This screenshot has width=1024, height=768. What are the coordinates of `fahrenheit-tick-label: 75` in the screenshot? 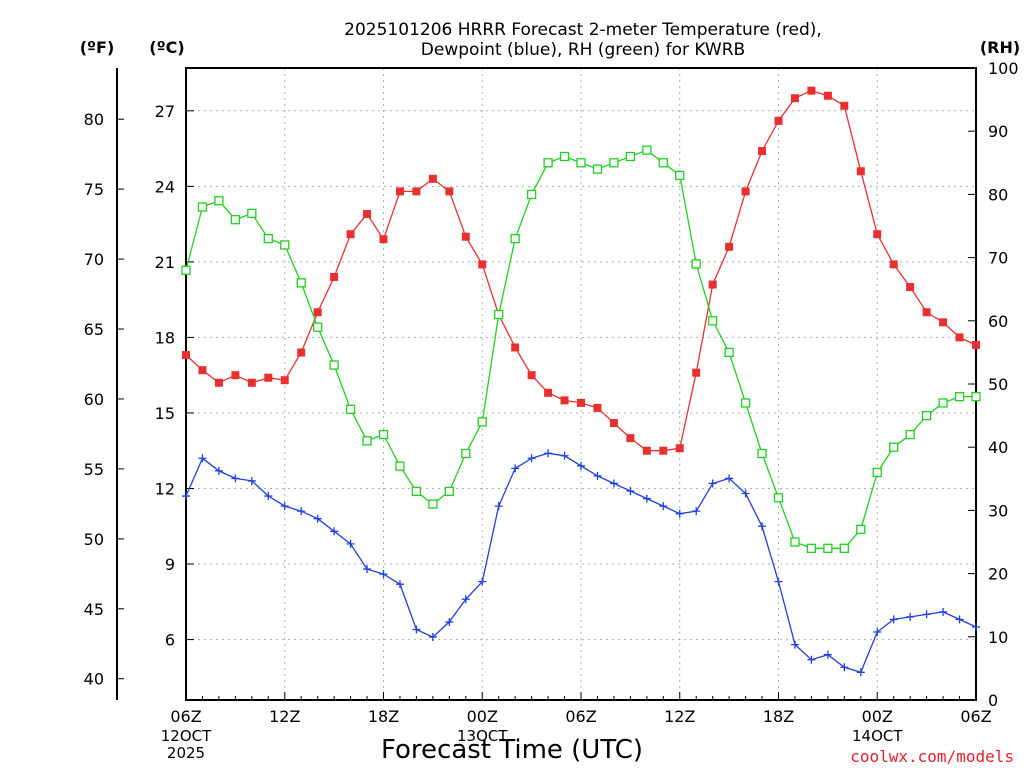 It's located at (94, 189).